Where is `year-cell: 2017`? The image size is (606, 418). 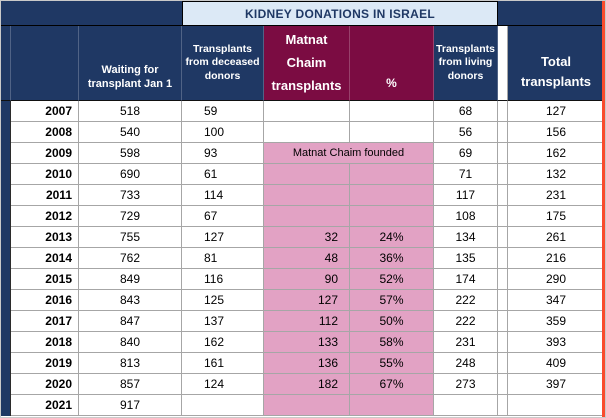 year-cell: 2017 is located at coordinates (45, 321).